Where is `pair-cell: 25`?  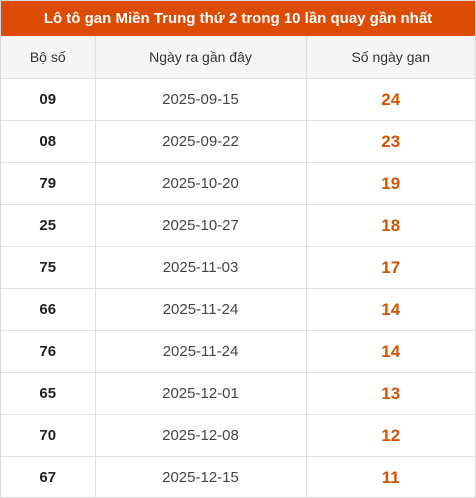
pair-cell: 25 is located at coordinates (48, 225).